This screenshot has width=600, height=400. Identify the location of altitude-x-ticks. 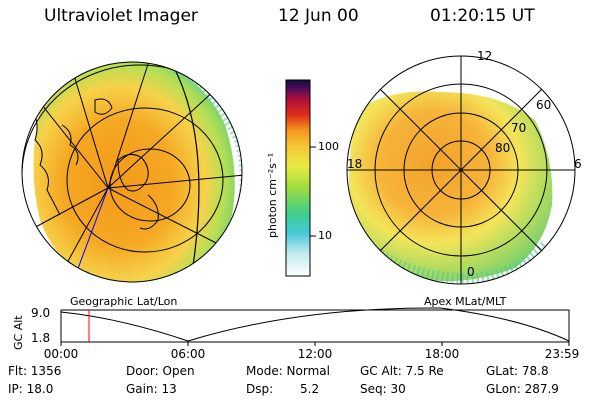
(315, 344).